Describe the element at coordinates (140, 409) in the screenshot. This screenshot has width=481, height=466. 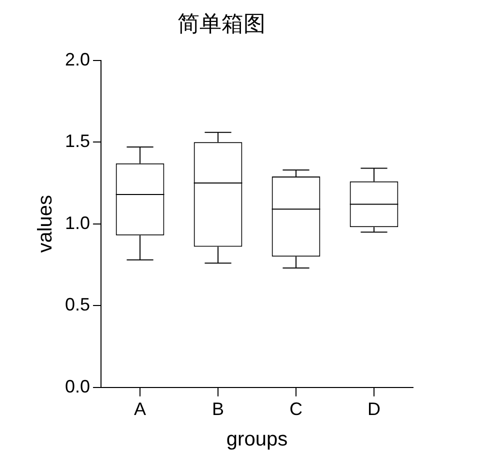
I see `x-tick-label: A` at that location.